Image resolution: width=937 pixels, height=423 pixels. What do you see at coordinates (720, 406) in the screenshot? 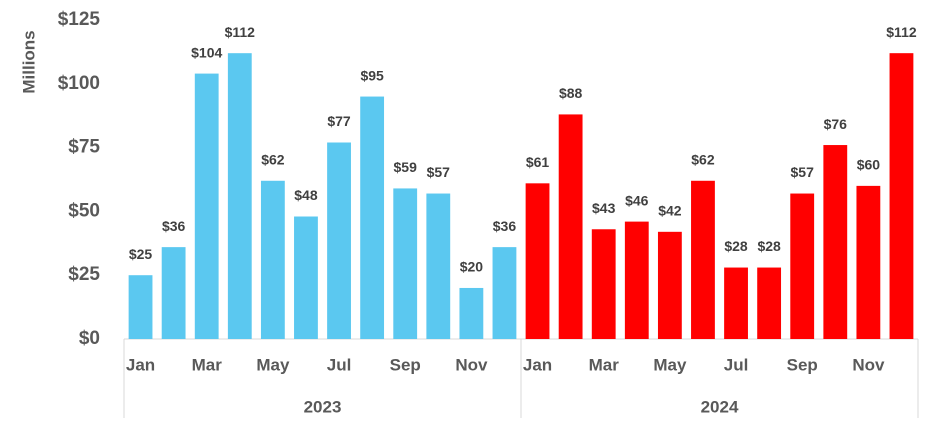
I see `group-label: 2024` at bounding box center [720, 406].